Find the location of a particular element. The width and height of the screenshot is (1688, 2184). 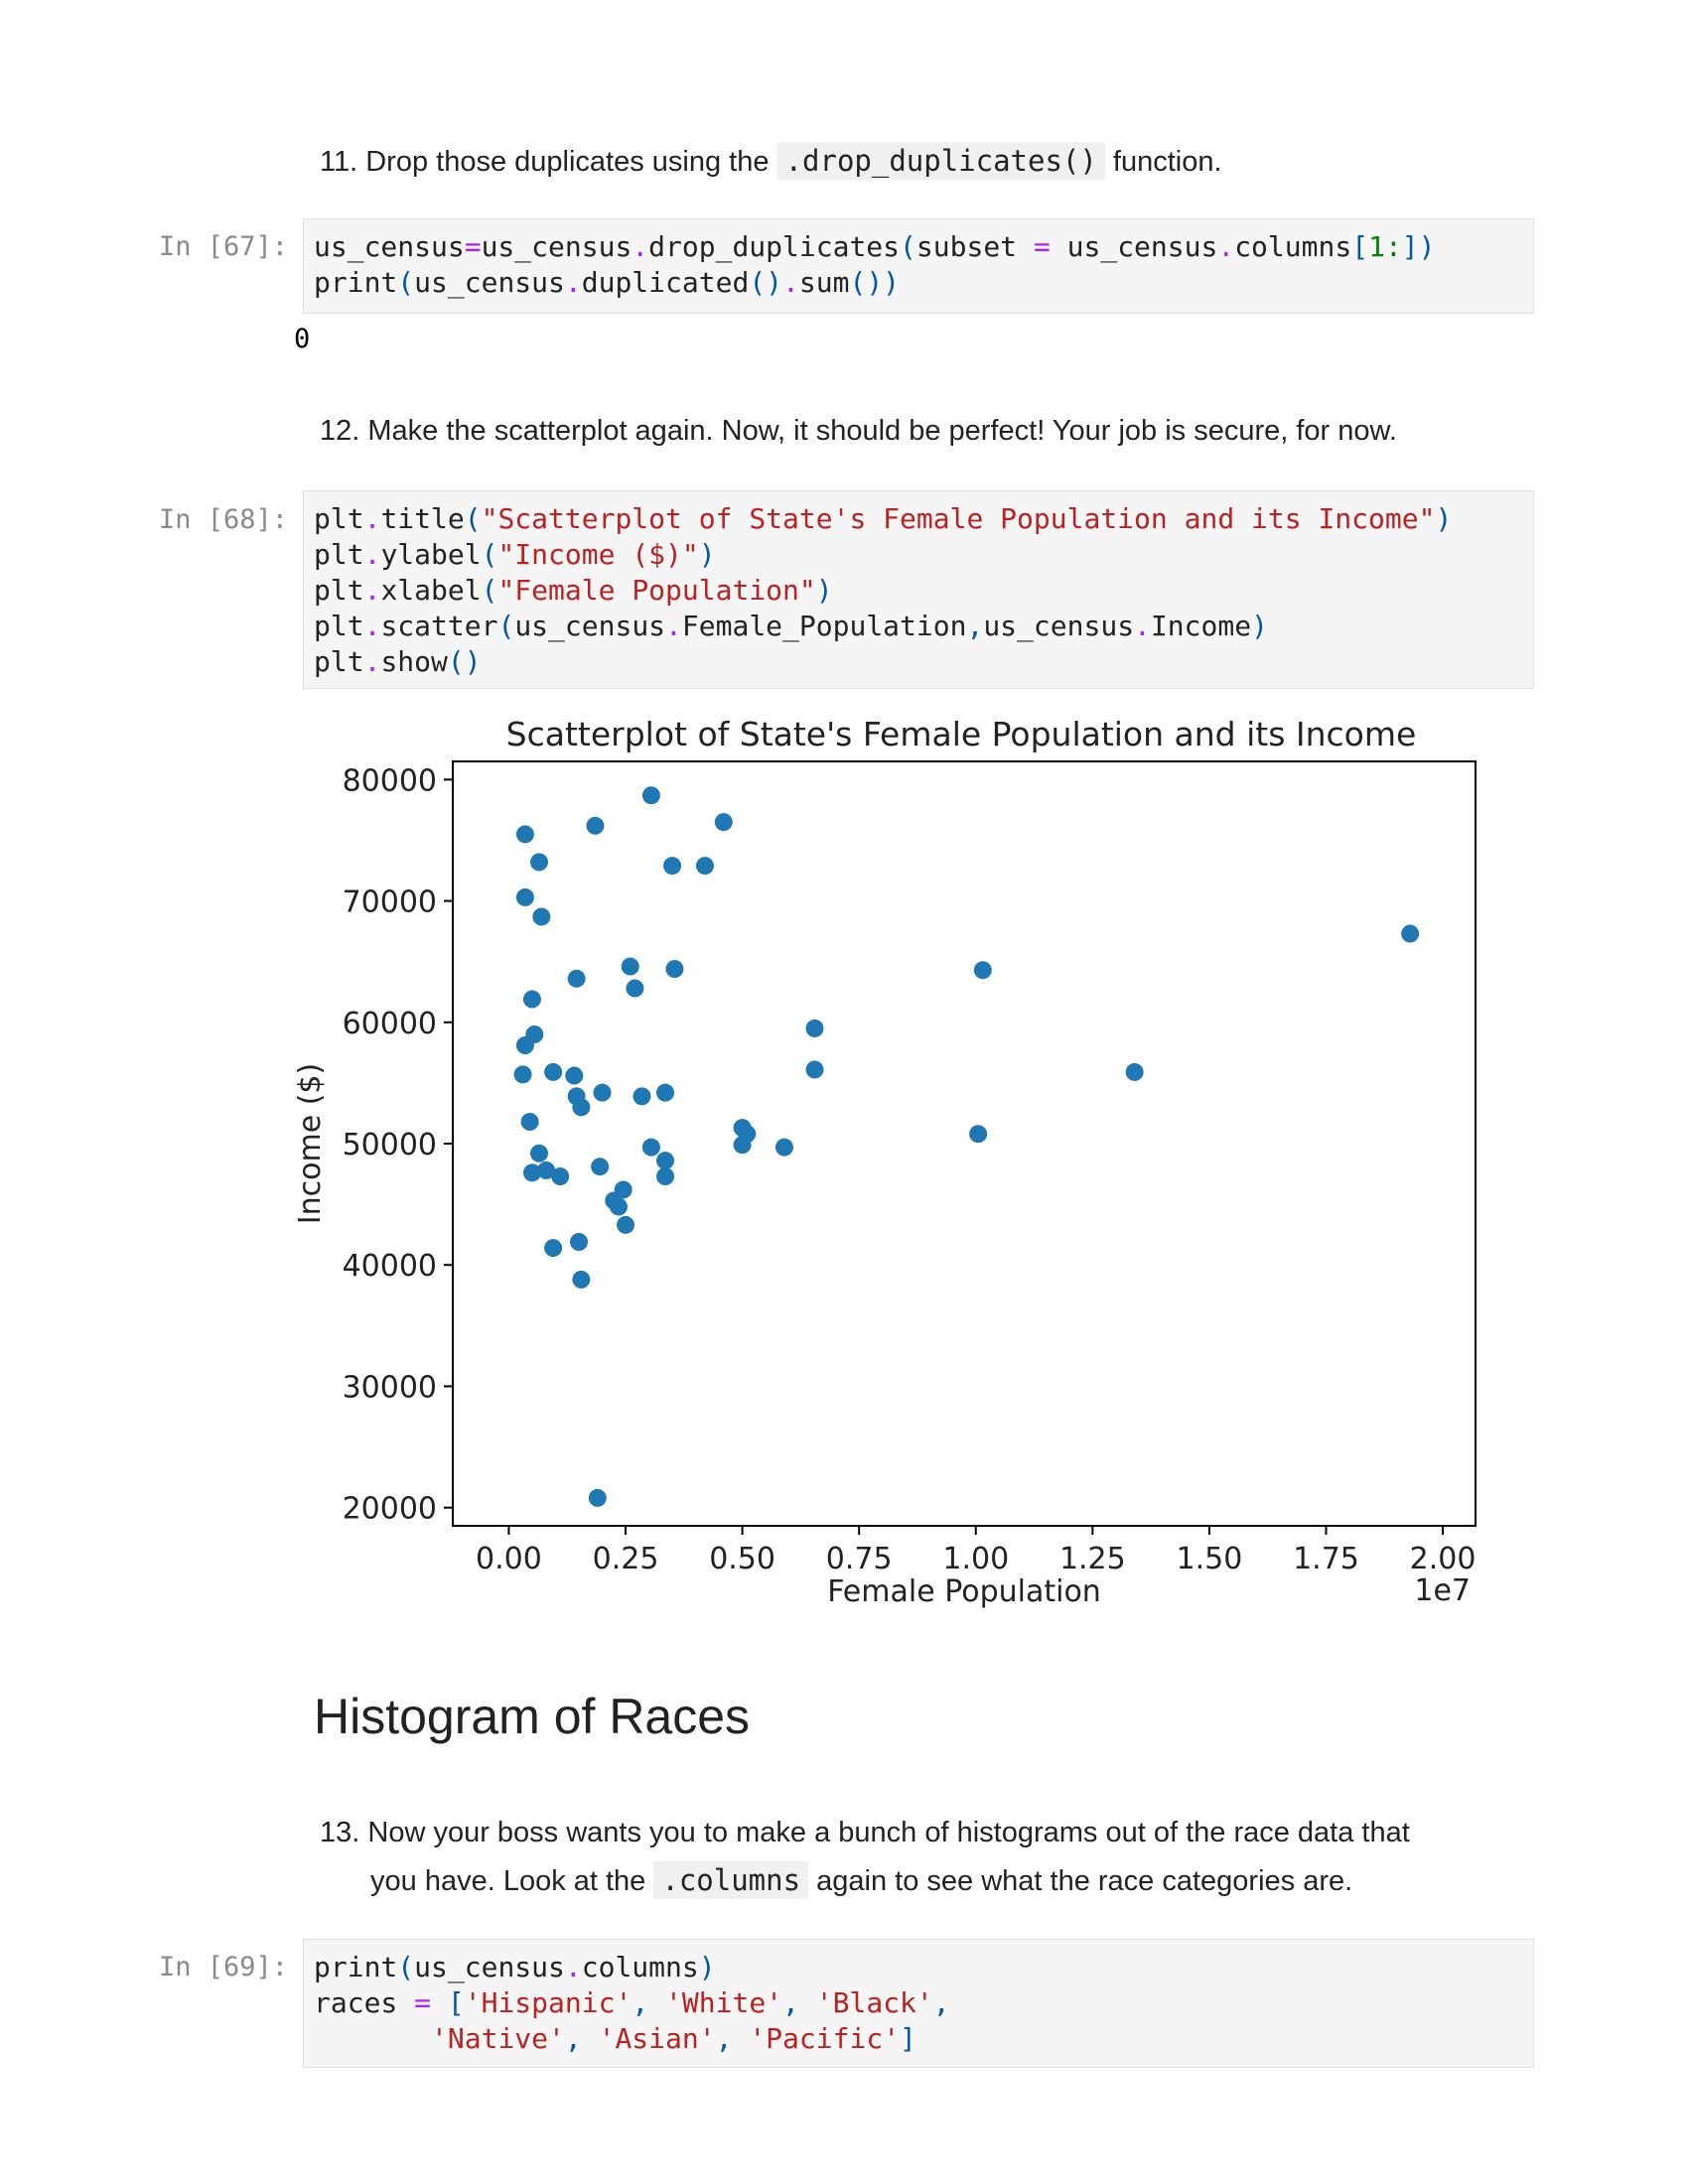

x-tick-label: 1.75 is located at coordinates (1326, 1559).